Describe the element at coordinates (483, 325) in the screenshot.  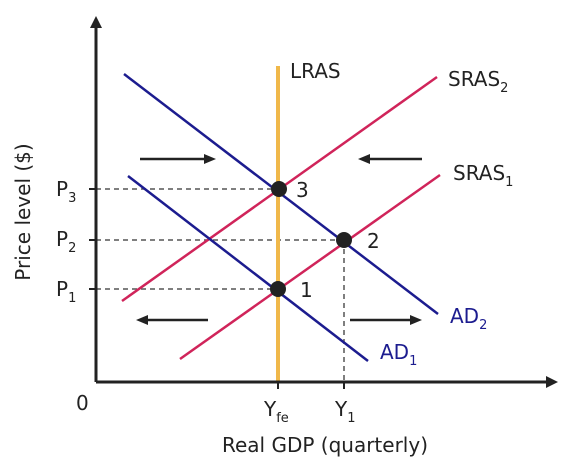
I see `ad2-label-sub: 2` at that location.